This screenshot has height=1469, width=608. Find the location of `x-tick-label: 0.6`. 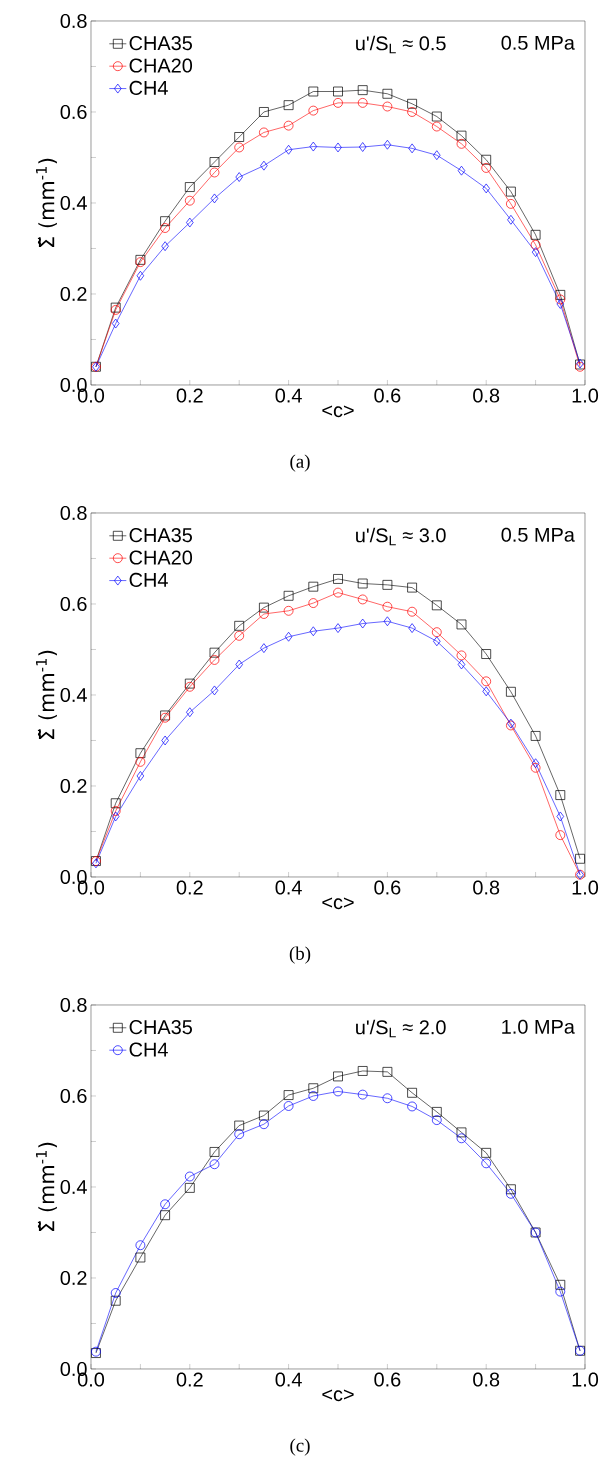

x-tick-label: 0.6 is located at coordinates (387, 395).